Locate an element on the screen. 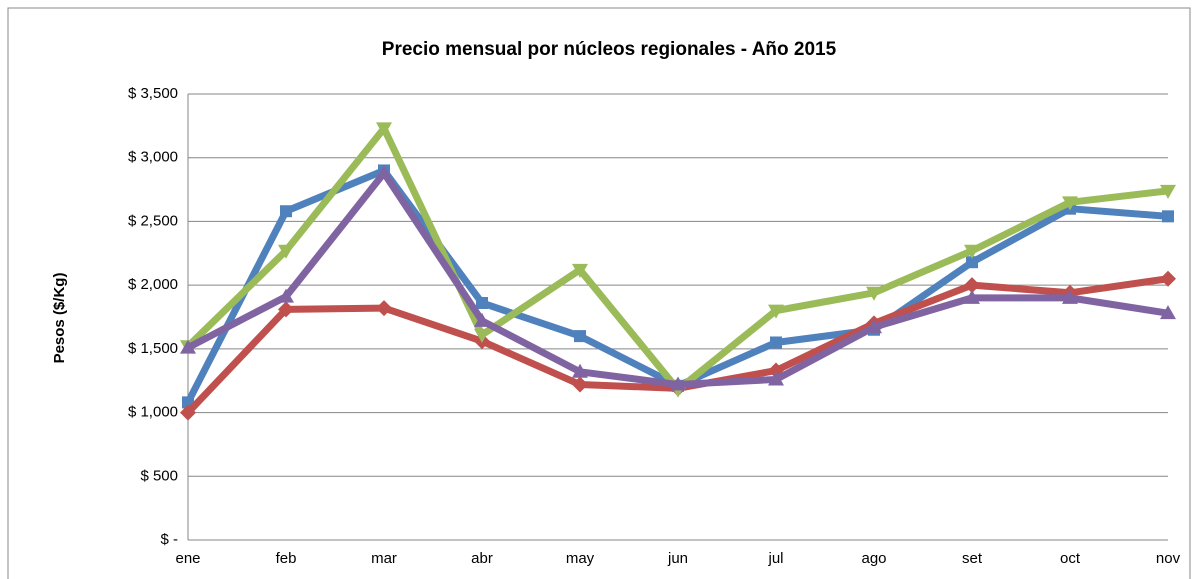 This screenshot has height=579, width=1200. y-tick-label: $ - is located at coordinates (169, 539).